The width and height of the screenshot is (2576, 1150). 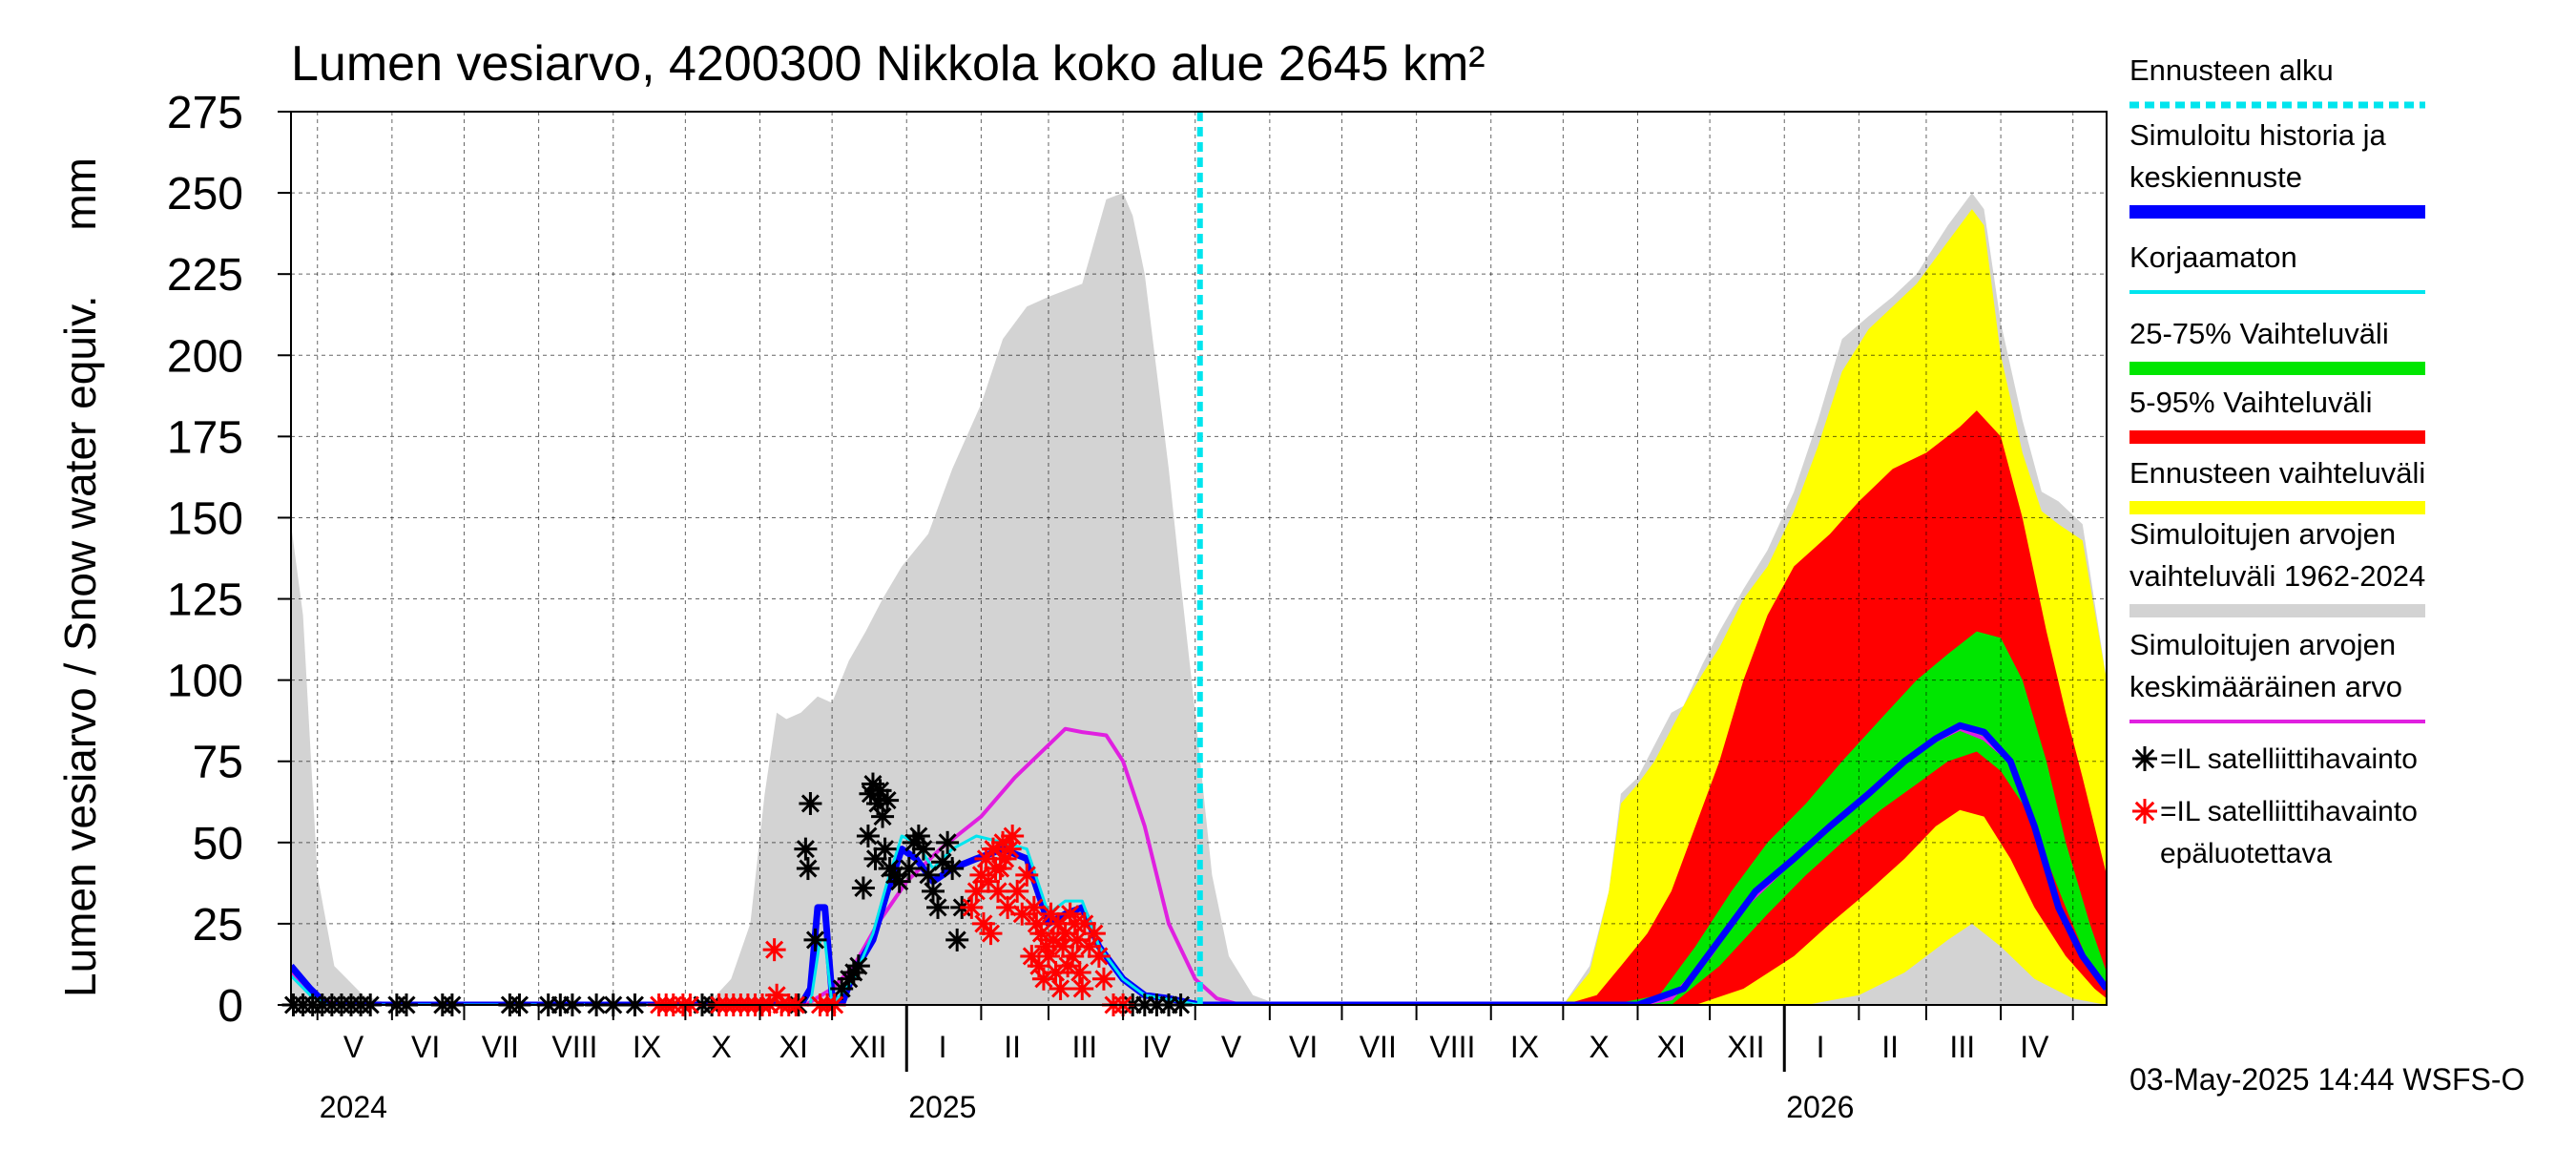 I want to click on footer-timestamp: 03-May-2025 14:44 WSFS-O, so click(x=2326, y=1079).